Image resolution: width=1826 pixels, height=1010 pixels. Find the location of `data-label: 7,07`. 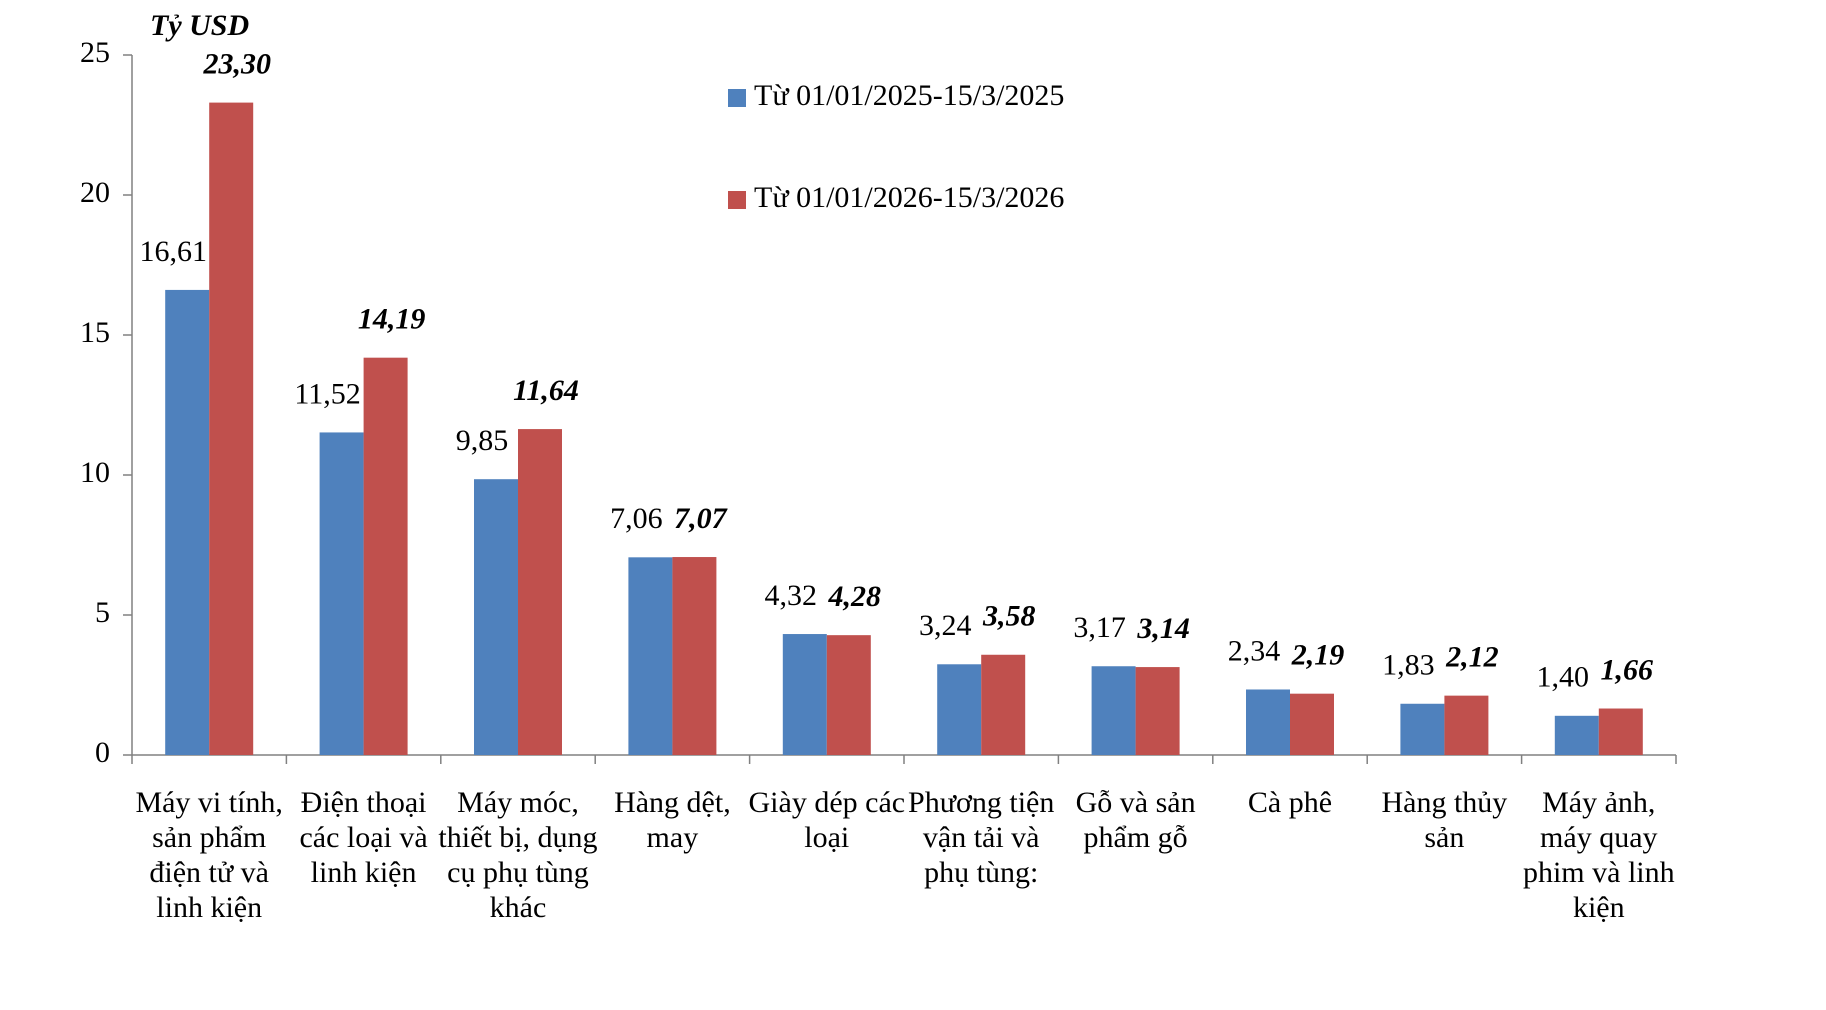

data-label: 7,07 is located at coordinates (701, 518).